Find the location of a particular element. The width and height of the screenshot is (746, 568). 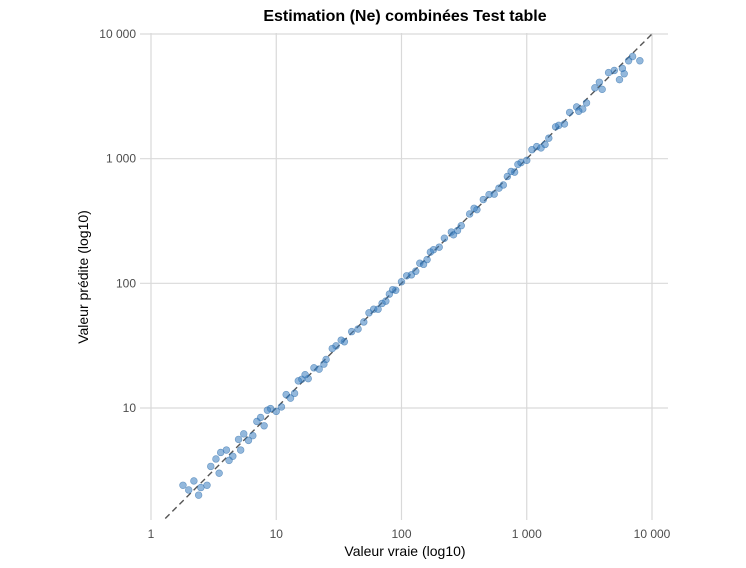

y-tick-label: 10 000 is located at coordinates (117, 34).